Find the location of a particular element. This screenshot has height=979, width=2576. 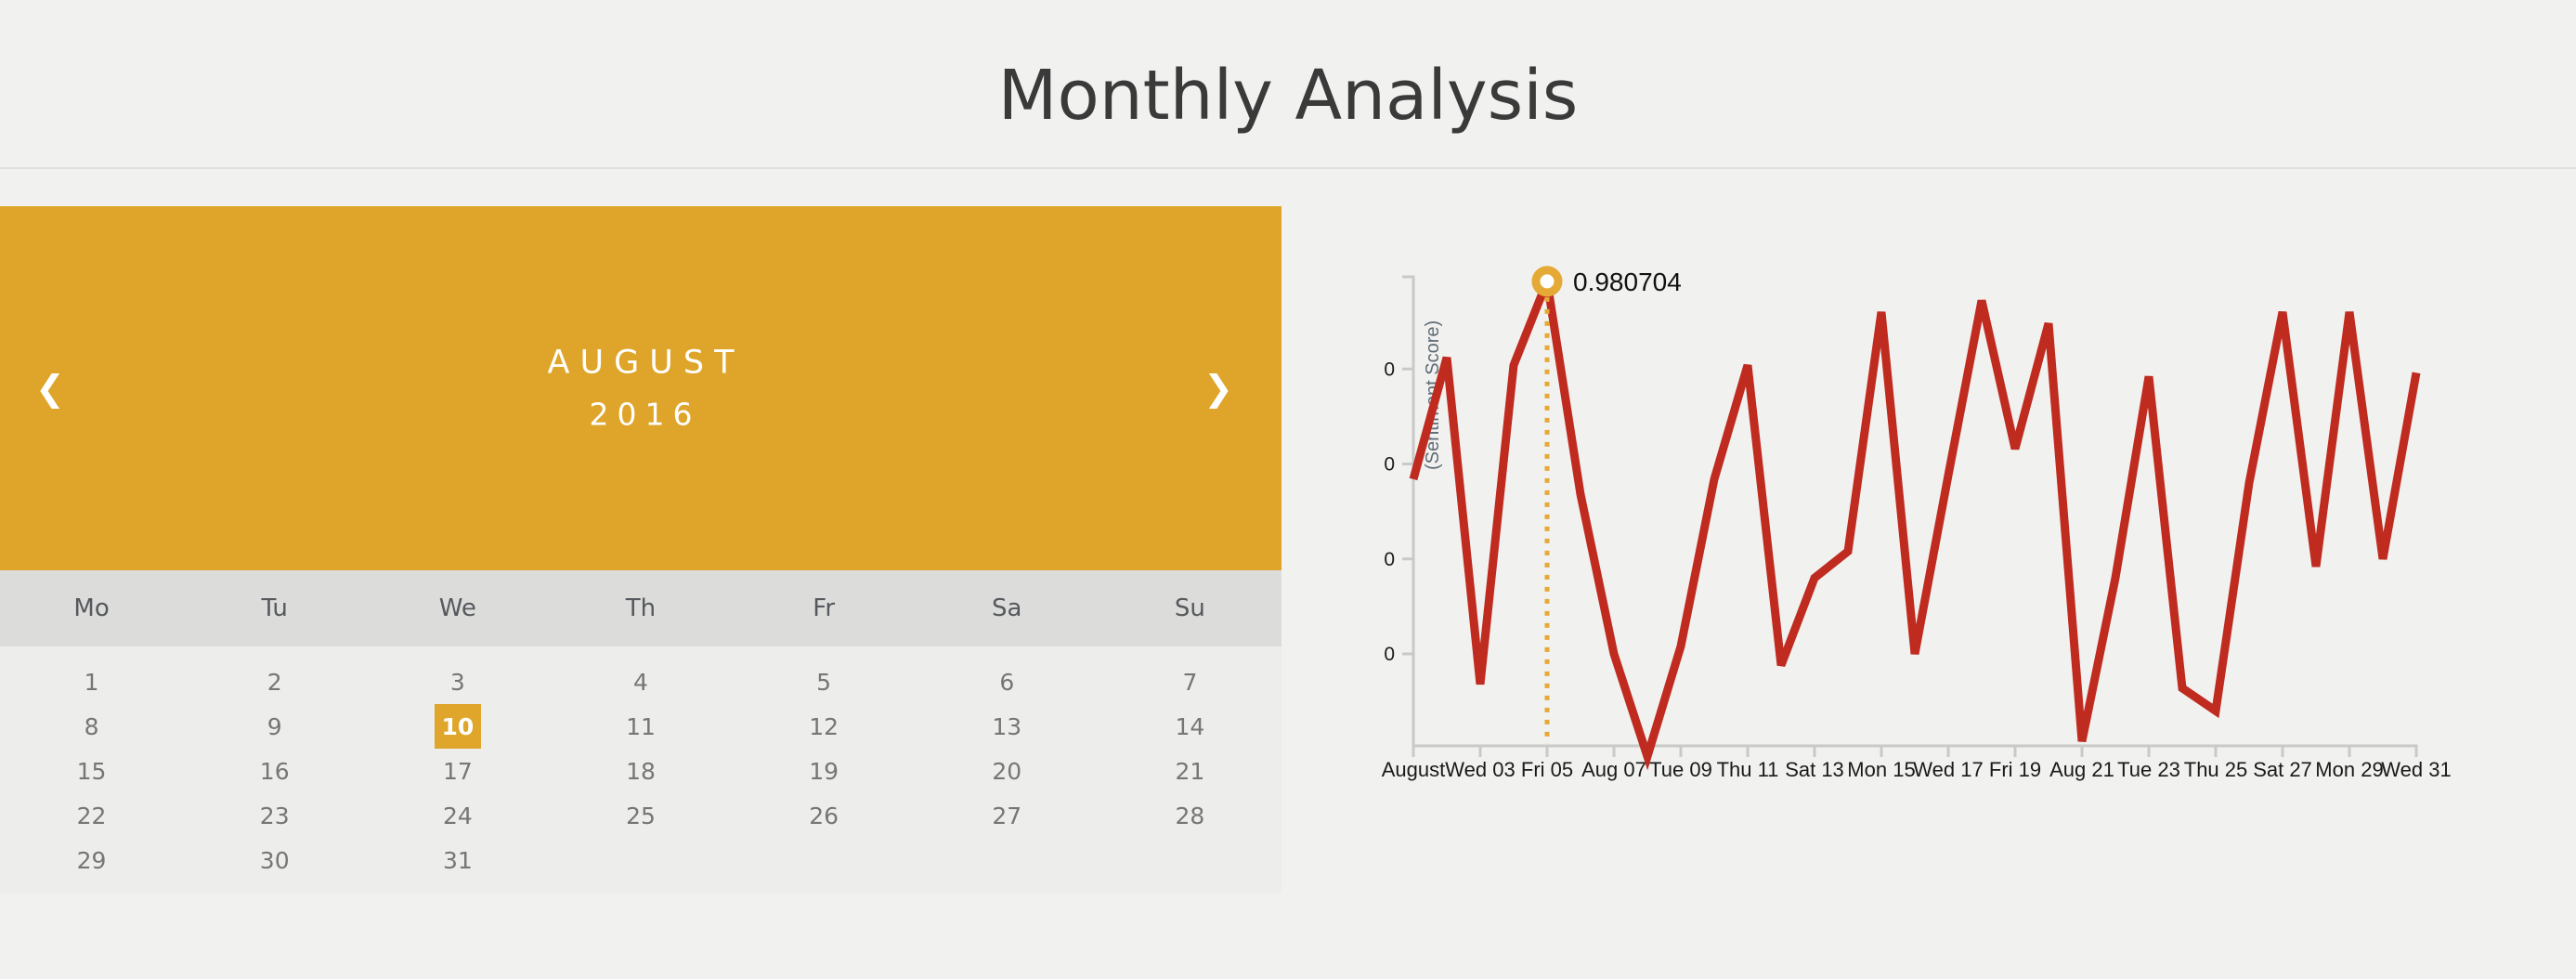

weekday-label: Tu is located at coordinates (274, 608).